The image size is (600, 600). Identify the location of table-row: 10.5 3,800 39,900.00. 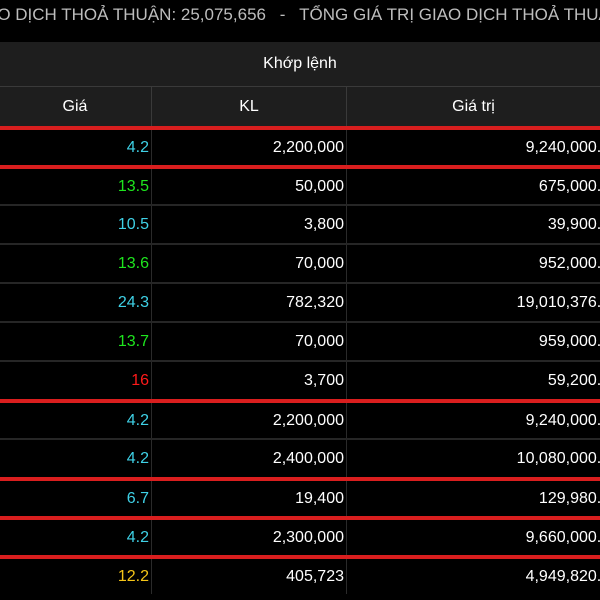
(300, 223).